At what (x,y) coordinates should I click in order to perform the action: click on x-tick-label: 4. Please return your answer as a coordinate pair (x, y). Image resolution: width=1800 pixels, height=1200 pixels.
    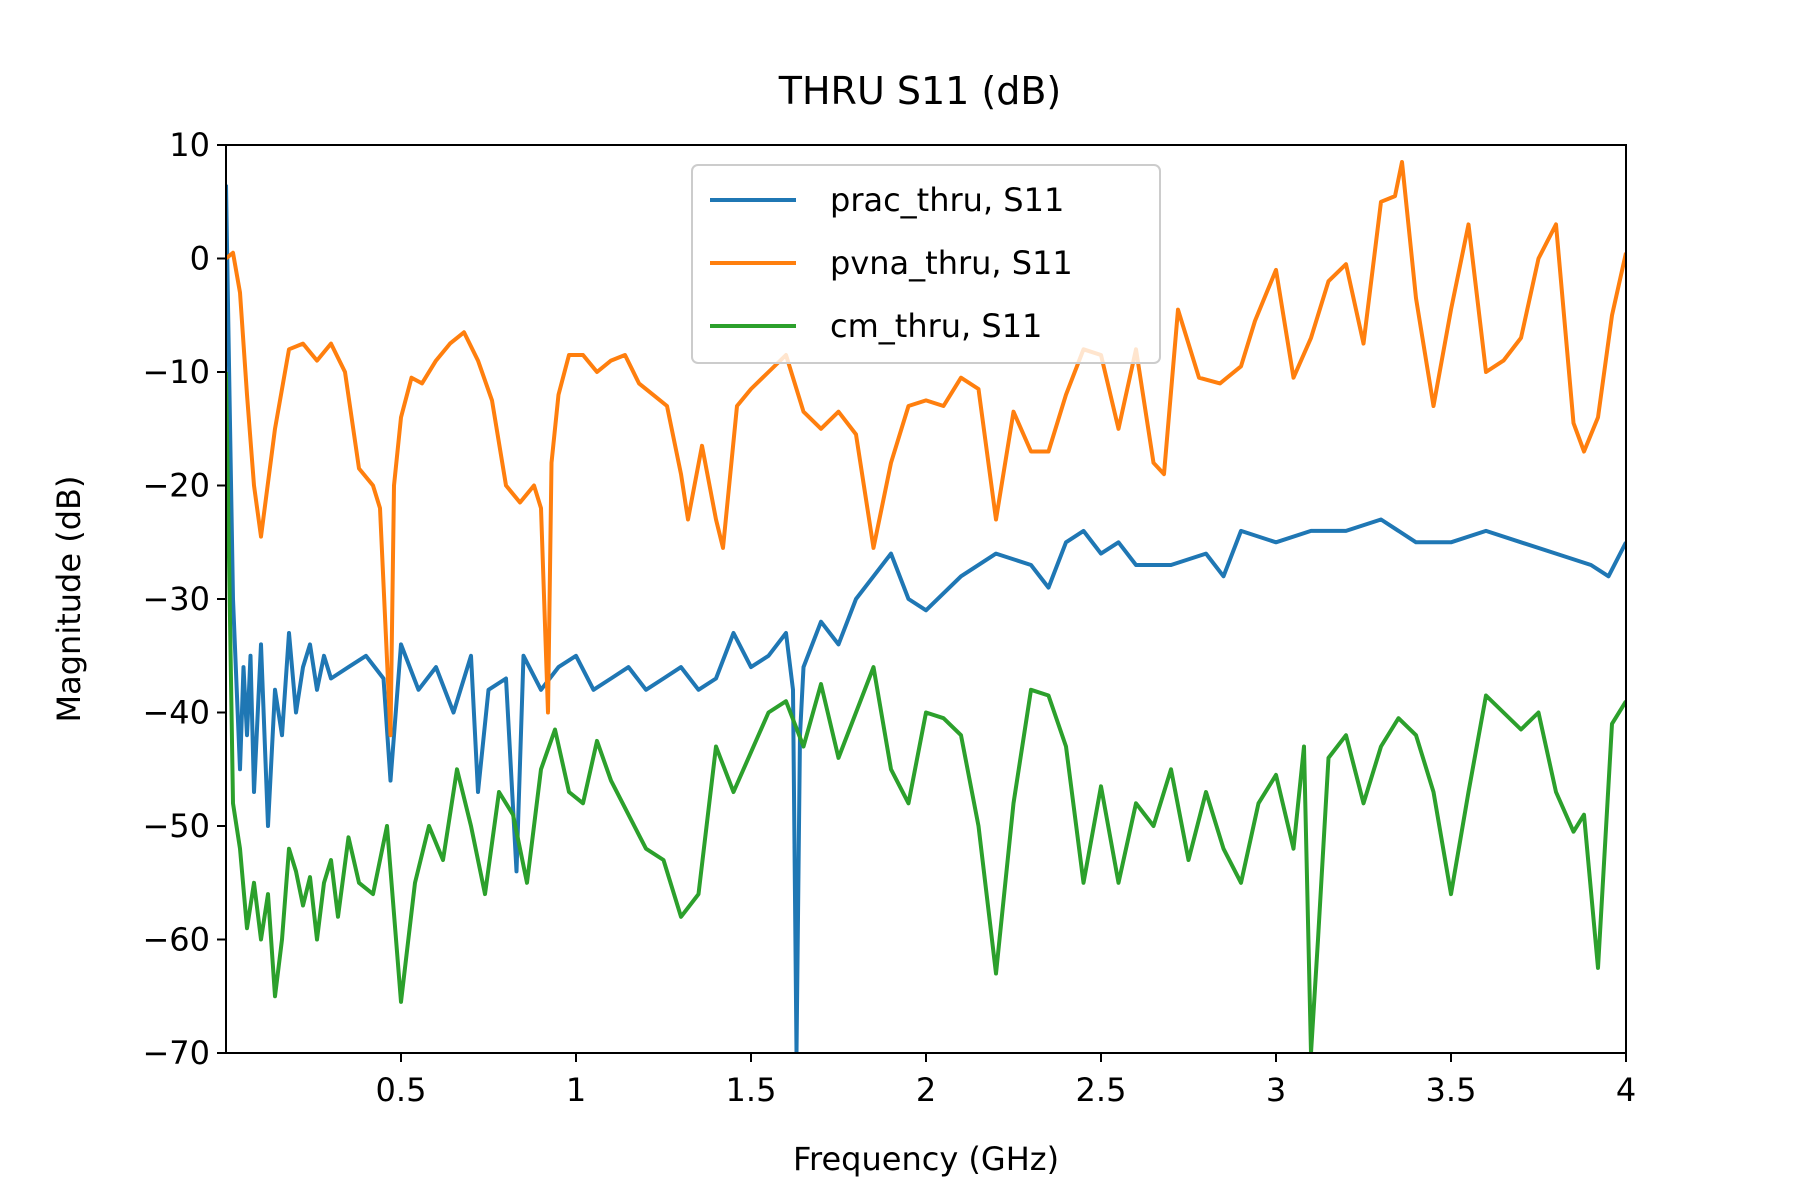
    Looking at the image, I should click on (1626, 1090).